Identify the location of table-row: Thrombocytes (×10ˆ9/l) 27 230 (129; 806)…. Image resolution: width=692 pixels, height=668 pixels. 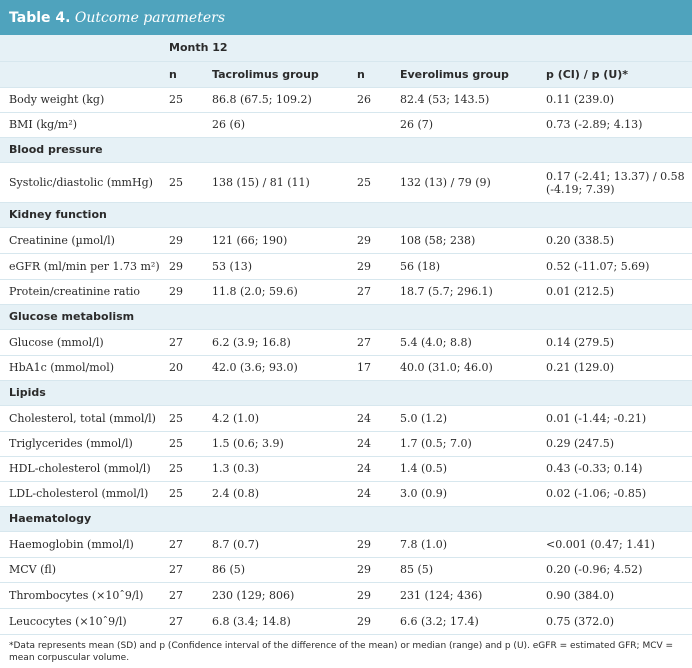
(346, 595).